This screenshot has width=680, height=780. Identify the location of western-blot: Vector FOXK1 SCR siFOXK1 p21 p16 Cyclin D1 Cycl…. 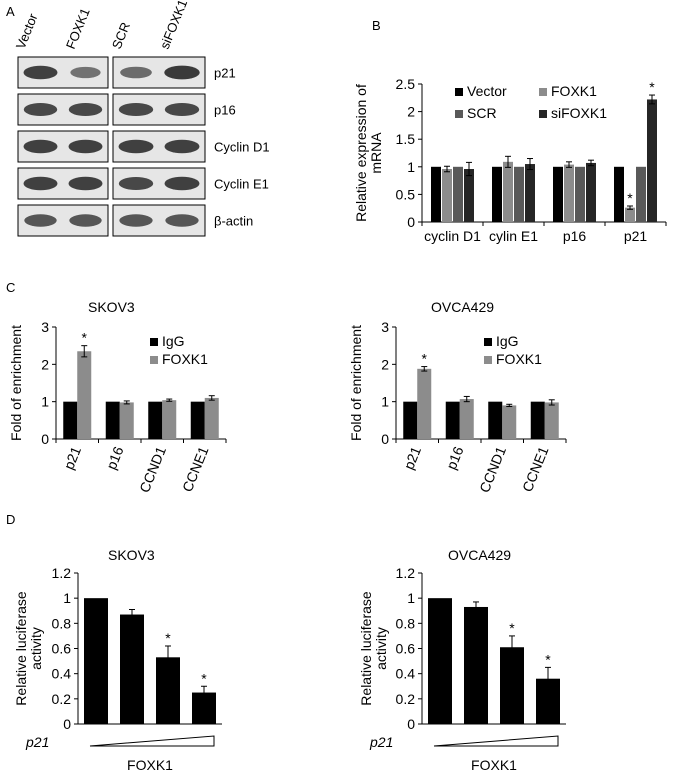
(141, 118).